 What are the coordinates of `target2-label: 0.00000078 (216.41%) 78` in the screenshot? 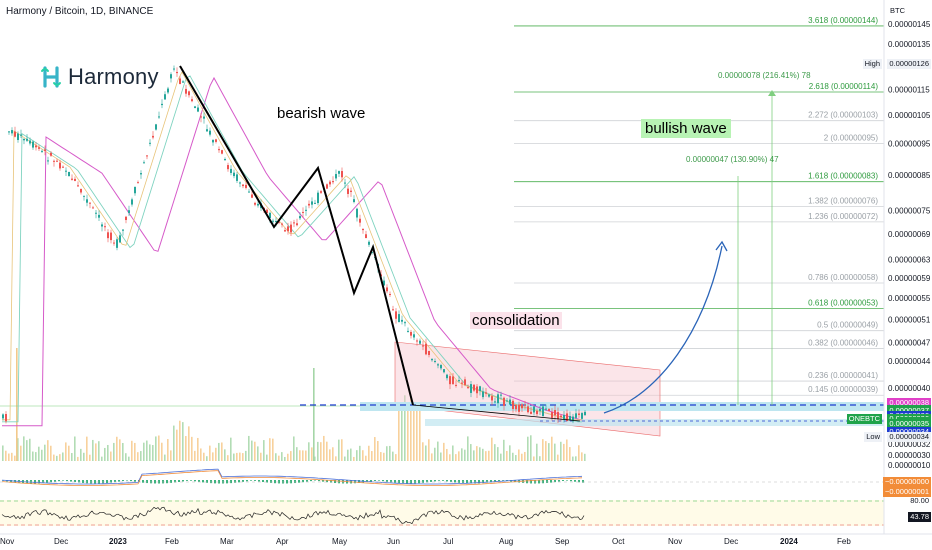 It's located at (764, 75).